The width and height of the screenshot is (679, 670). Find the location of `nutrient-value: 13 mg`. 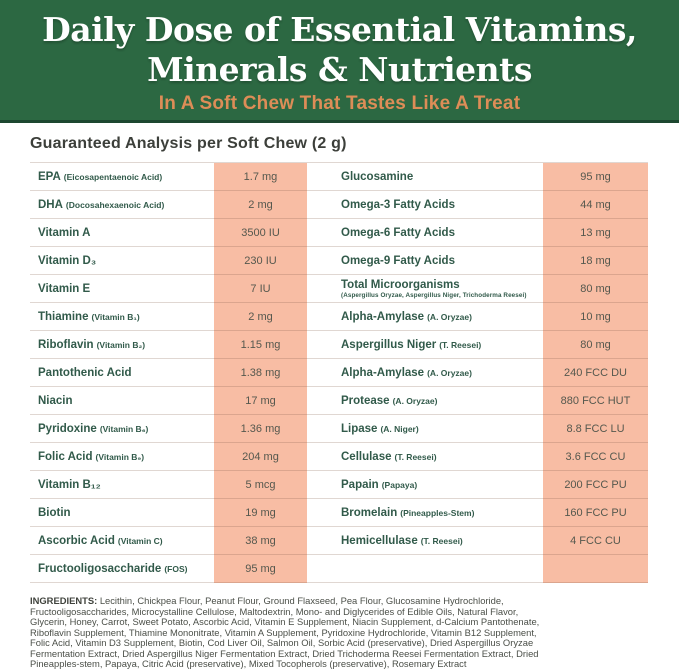

nutrient-value: 13 mg is located at coordinates (595, 232).